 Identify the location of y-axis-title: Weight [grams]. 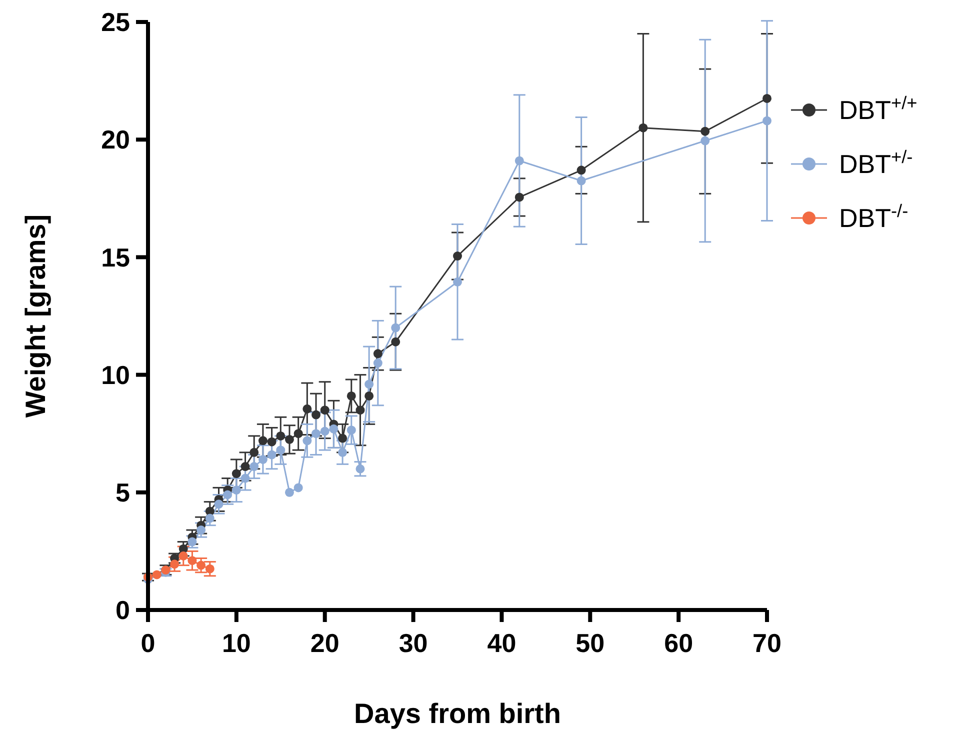
(35, 316).